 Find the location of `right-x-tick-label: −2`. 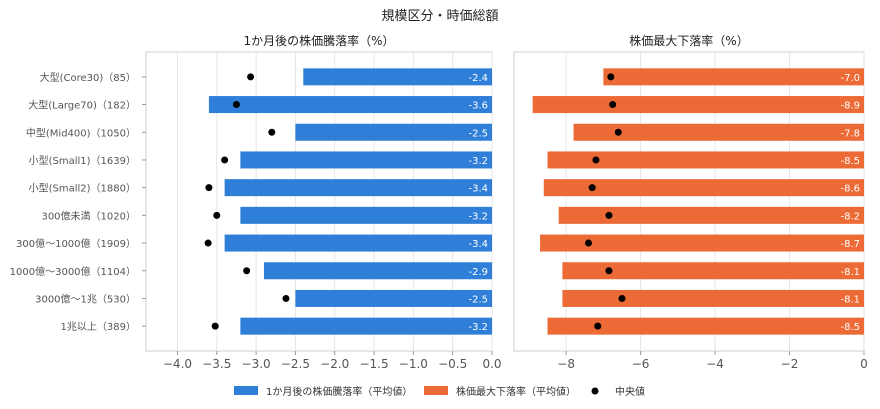

right-x-tick-label: −2 is located at coordinates (790, 364).